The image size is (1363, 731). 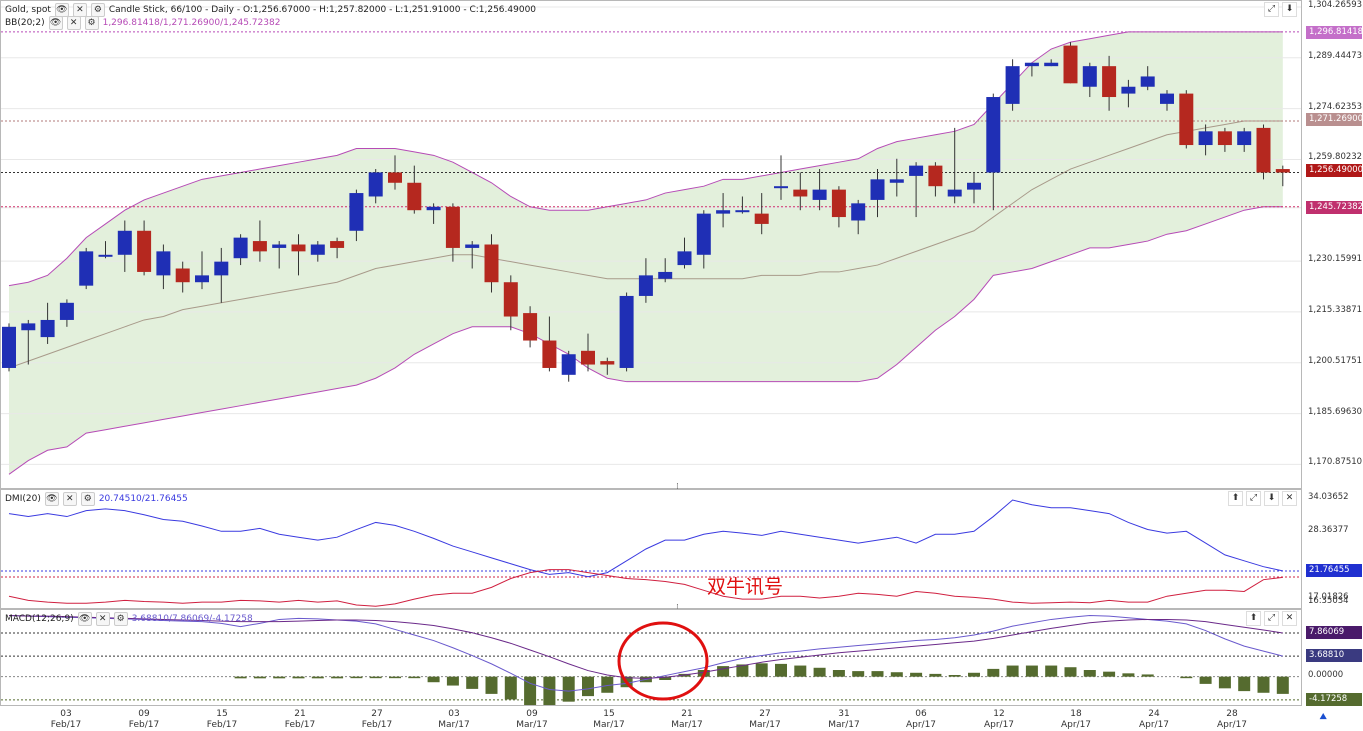 What do you see at coordinates (532, 714) in the screenshot?
I see `x-tick-day: 09` at bounding box center [532, 714].